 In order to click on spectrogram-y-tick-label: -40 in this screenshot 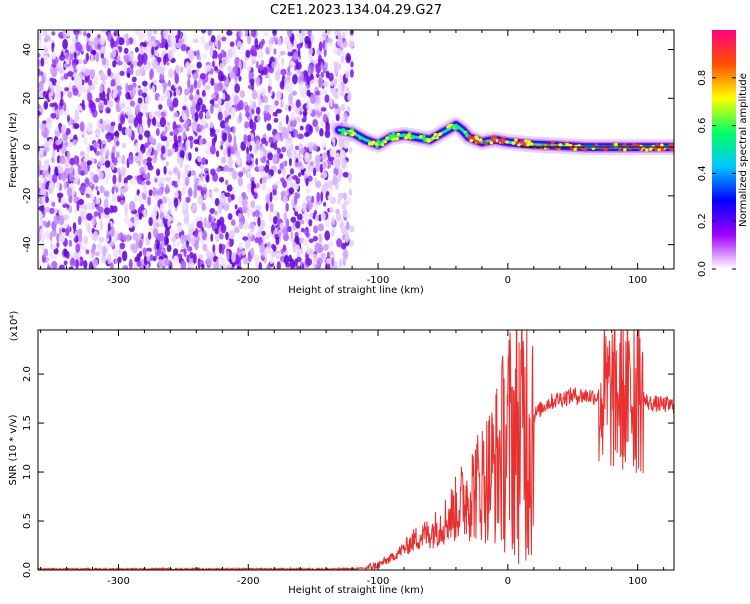, I will do `click(27, 244)`.